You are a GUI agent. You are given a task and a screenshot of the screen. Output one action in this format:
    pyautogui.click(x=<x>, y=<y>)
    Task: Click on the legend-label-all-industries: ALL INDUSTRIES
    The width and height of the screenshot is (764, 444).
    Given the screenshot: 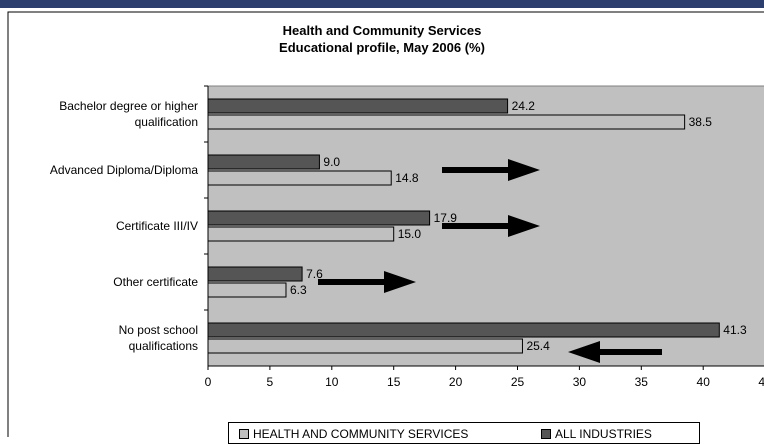 What is the action you would take?
    pyautogui.click(x=603, y=434)
    